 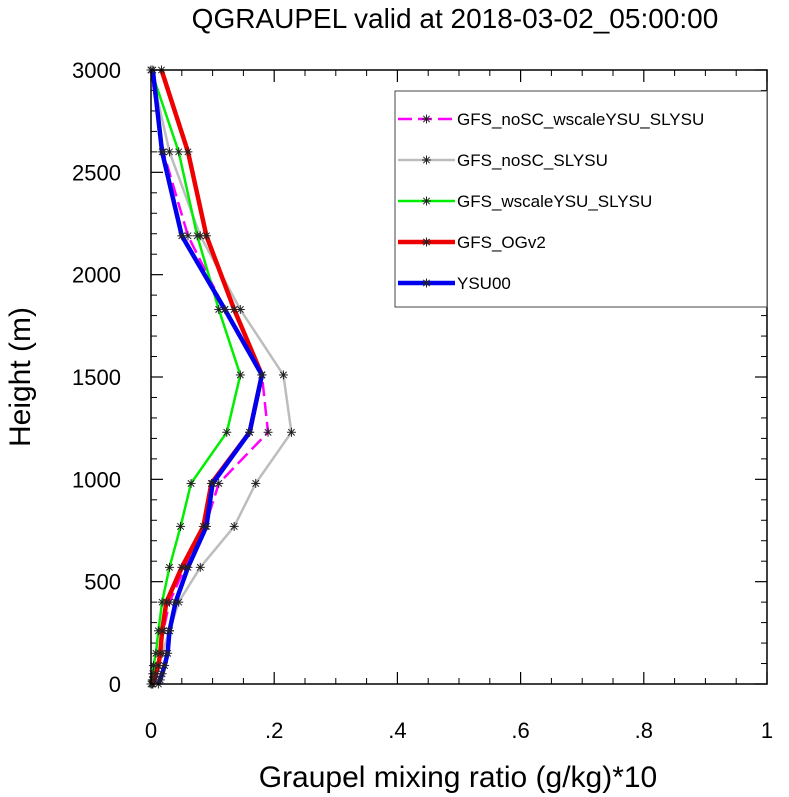 I want to click on y-tick-label: 2000, so click(x=96, y=275).